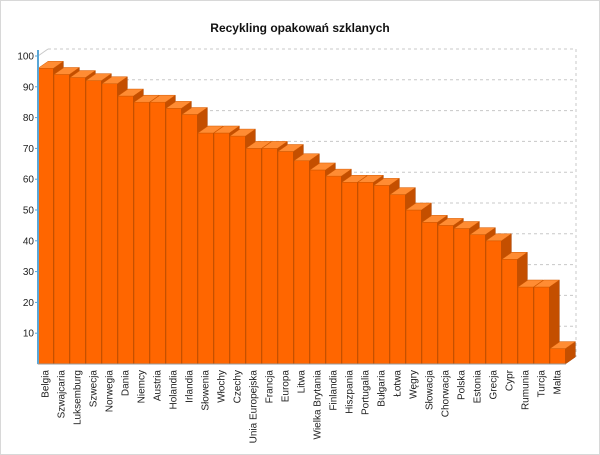  Describe the element at coordinates (29, 87) in the screenshot. I see `y-tick-label: 90` at that location.